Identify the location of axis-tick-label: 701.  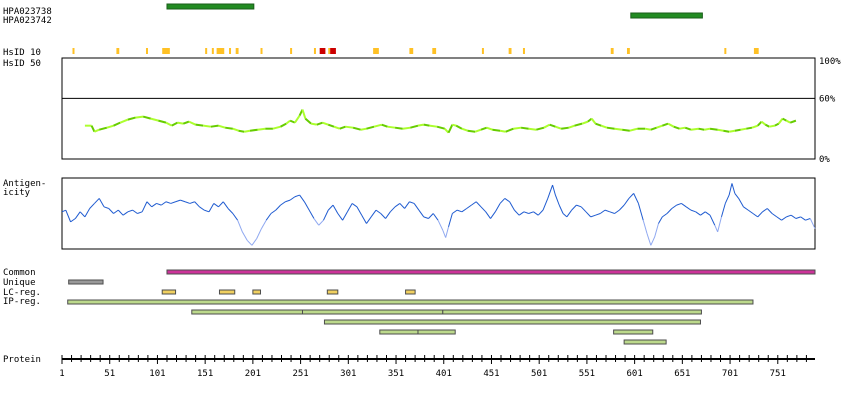
(730, 374).